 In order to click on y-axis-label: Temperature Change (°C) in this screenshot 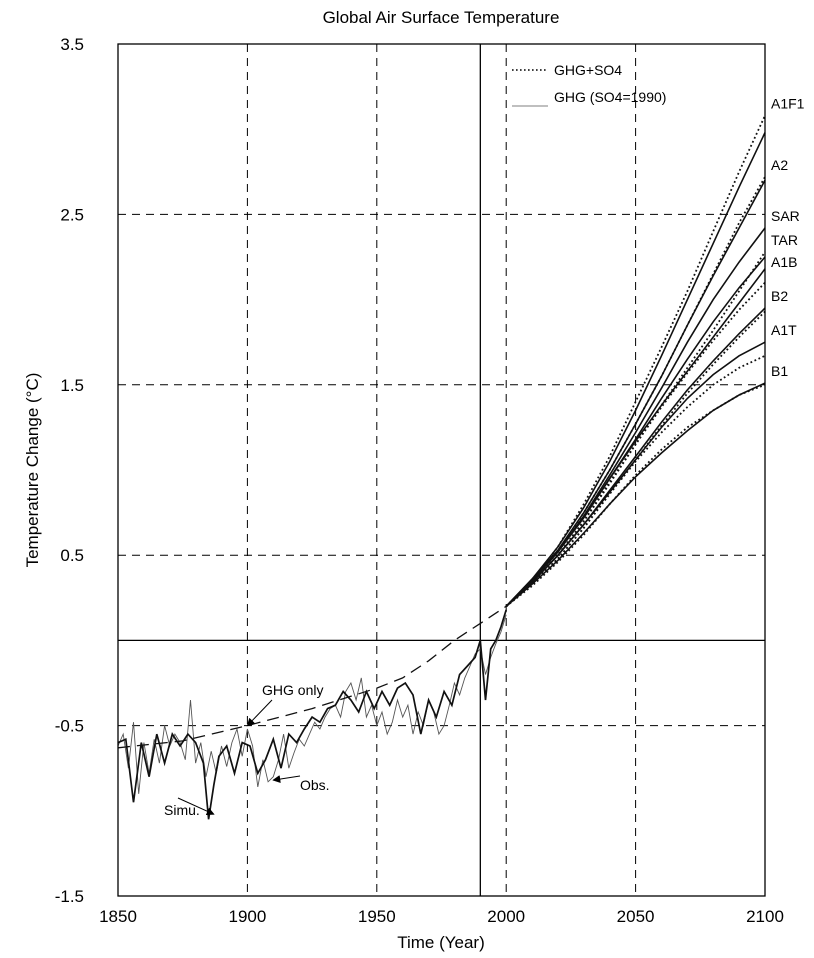, I will do `click(32, 470)`.